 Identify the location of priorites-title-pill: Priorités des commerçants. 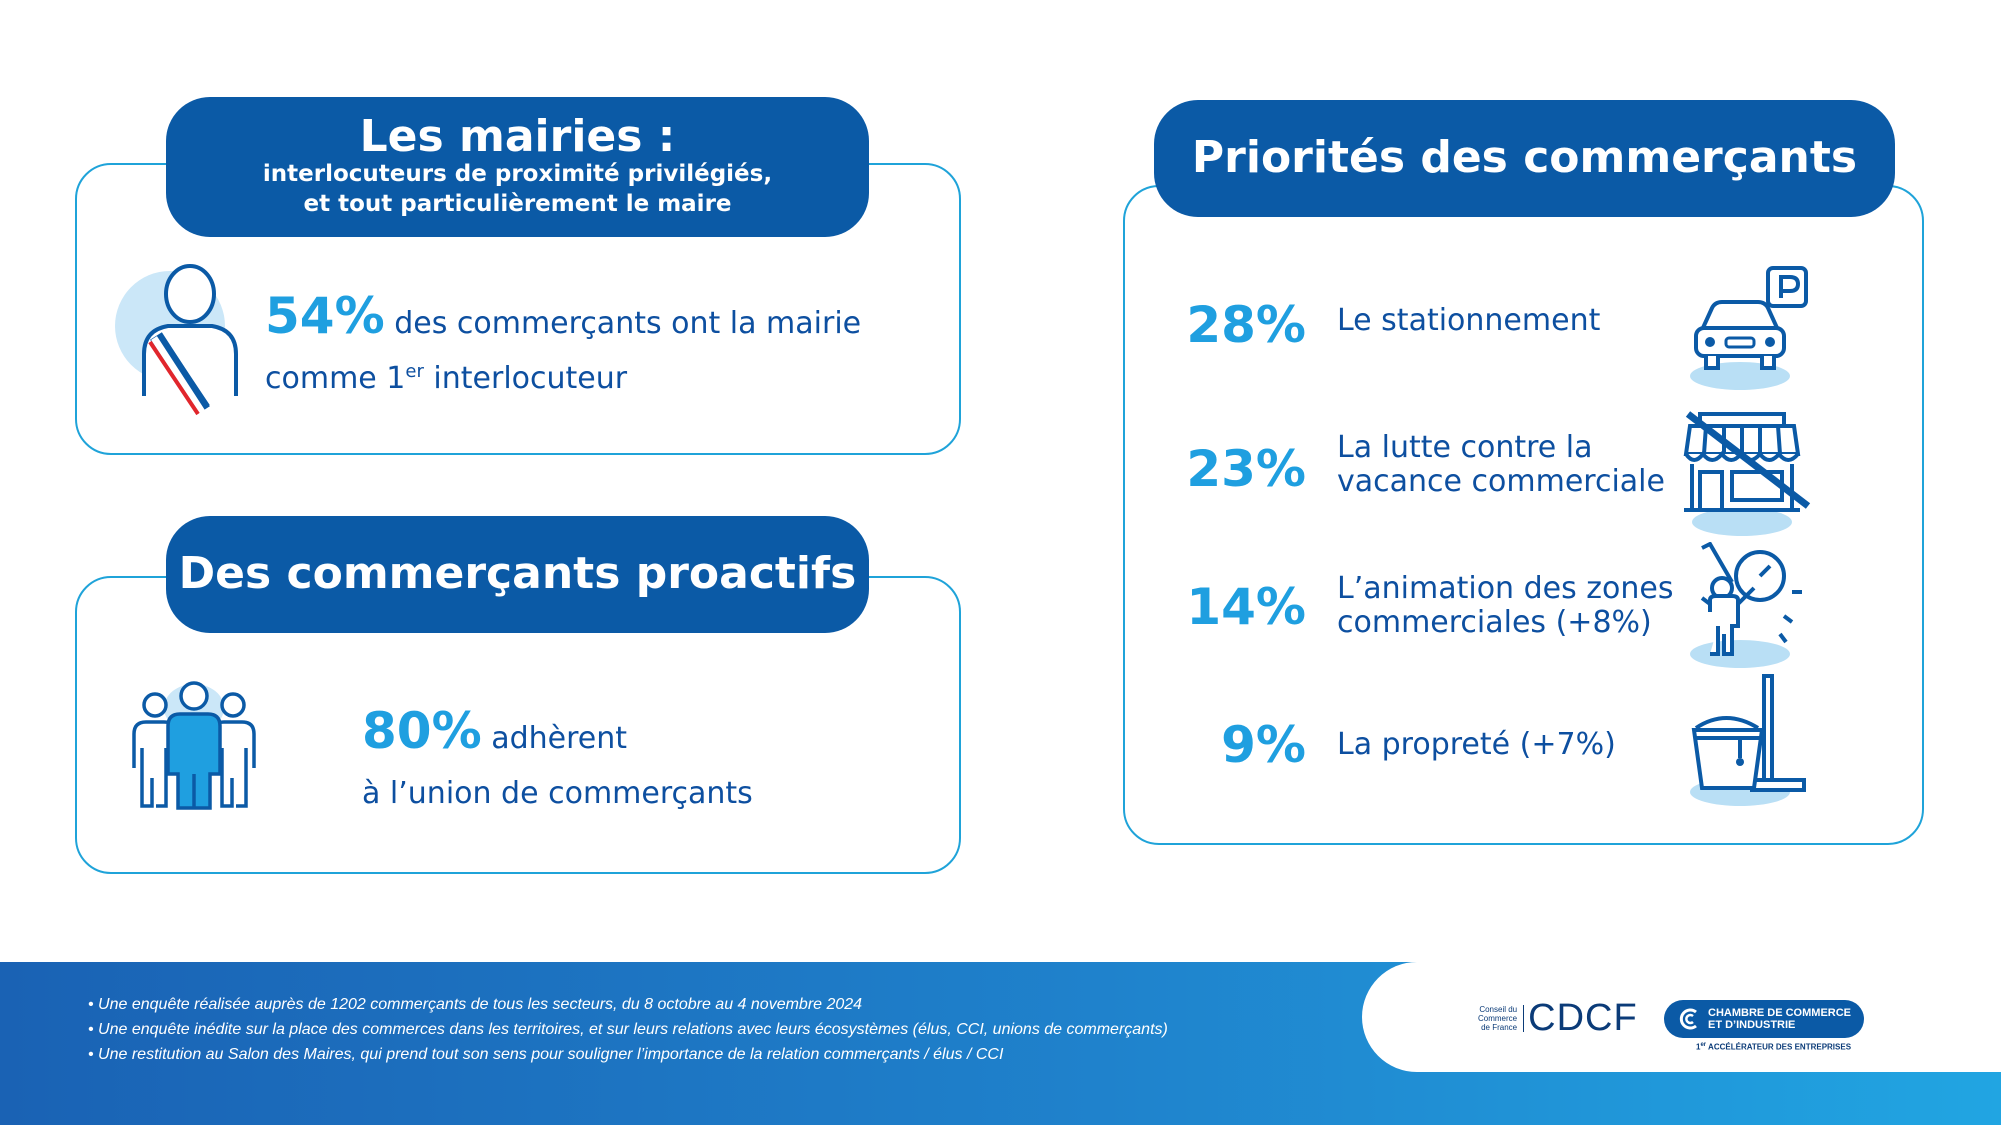
(1524, 158).